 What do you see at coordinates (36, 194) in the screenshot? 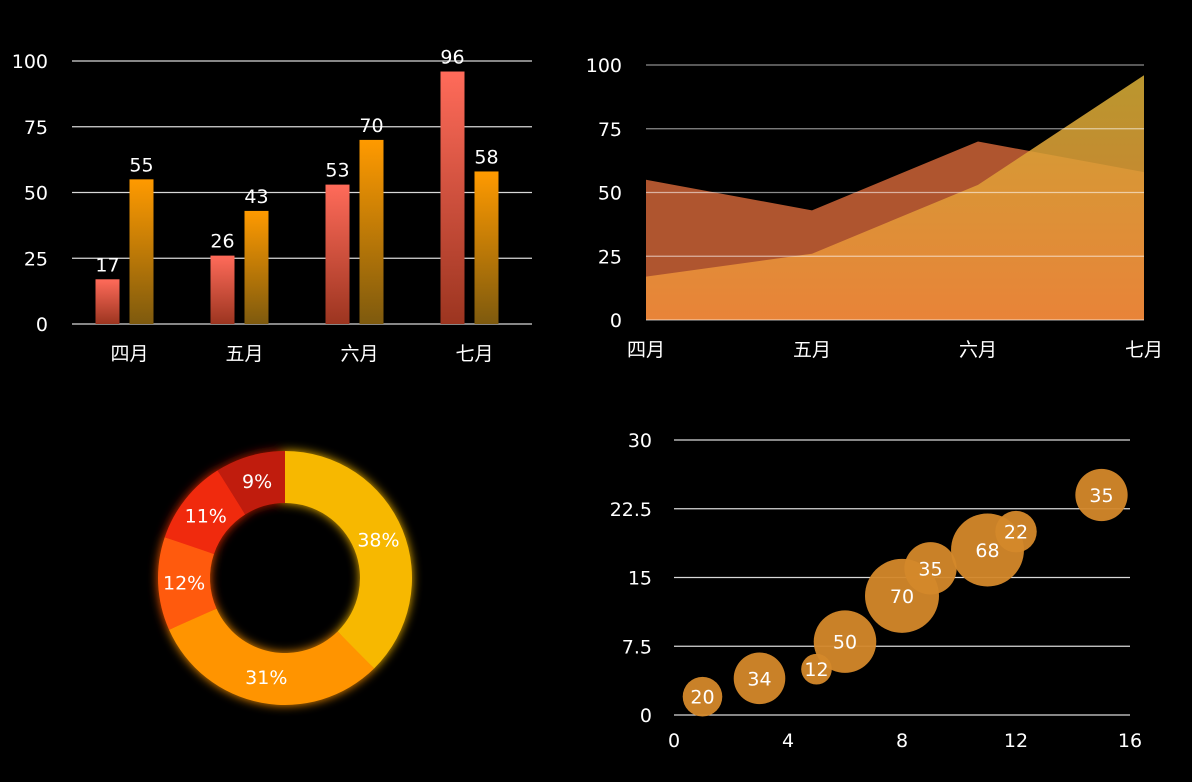
I see `bar-y-tick-label: 50` at bounding box center [36, 194].